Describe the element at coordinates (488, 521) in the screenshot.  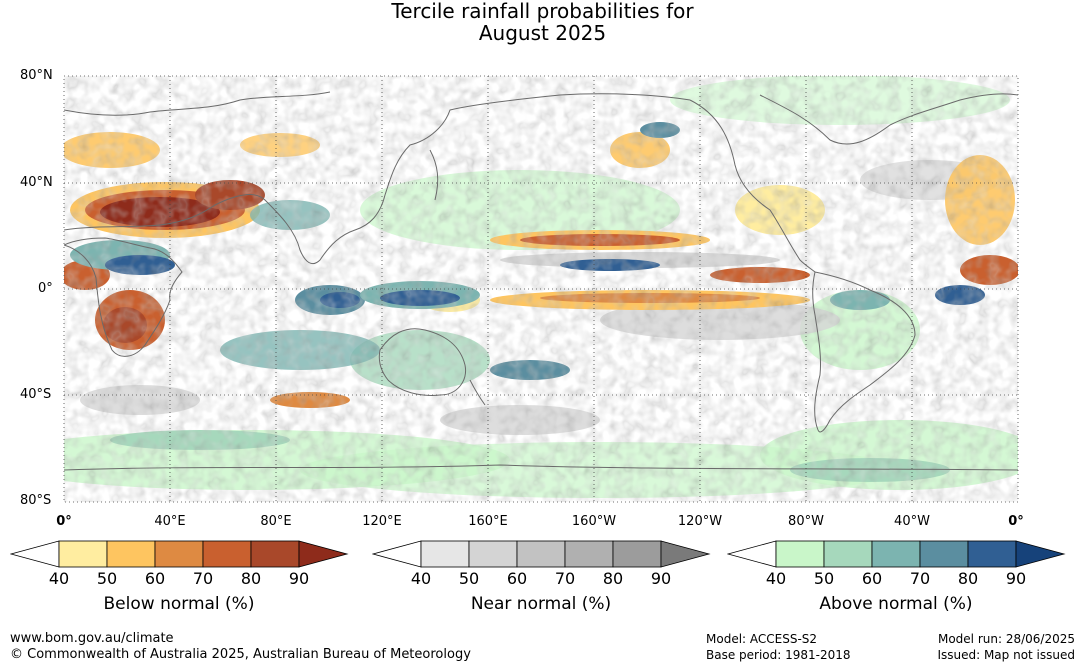
I see `lon-label-160e: 160°E` at that location.